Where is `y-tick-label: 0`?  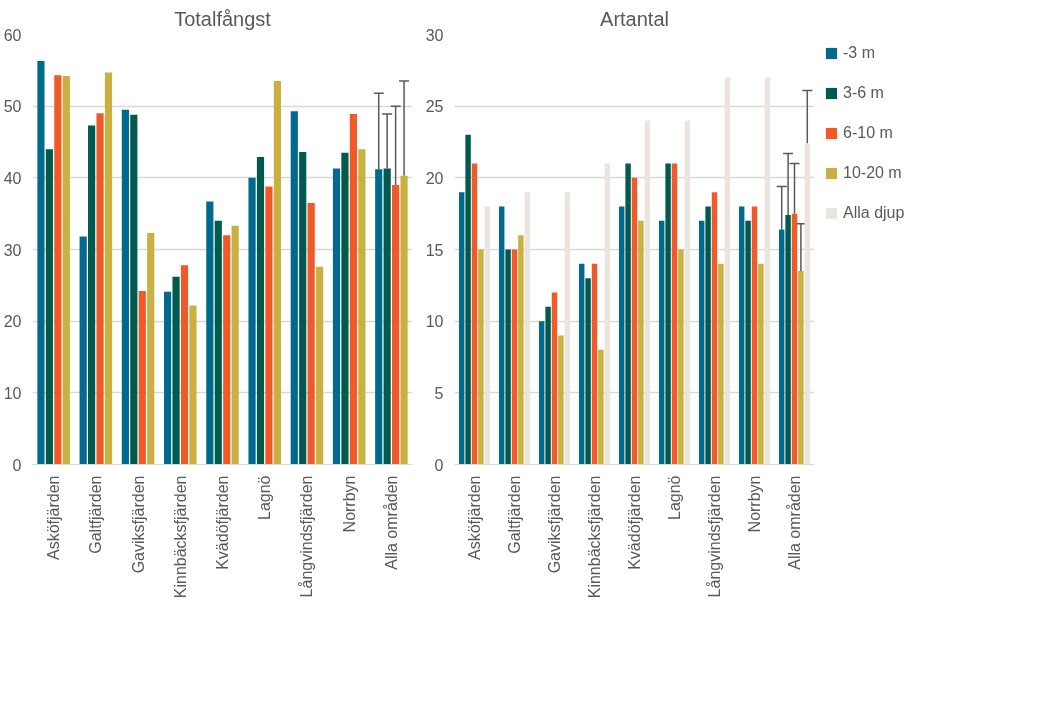 y-tick-label: 0 is located at coordinates (439, 465).